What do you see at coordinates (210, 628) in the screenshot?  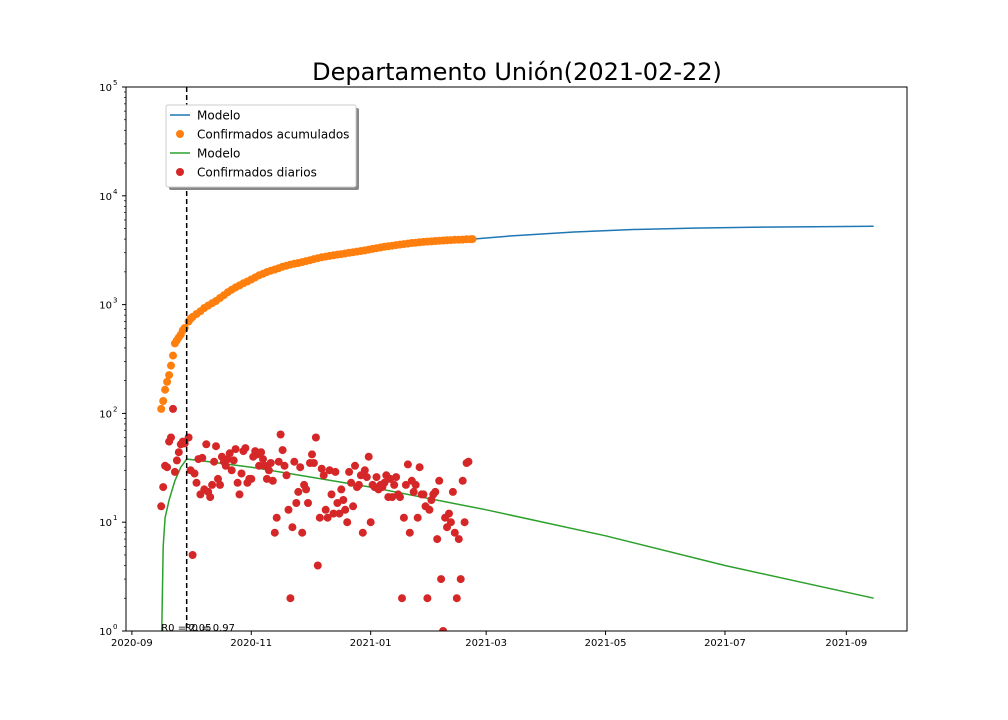 I see `annotation-label: R0 = 0.97` at bounding box center [210, 628].